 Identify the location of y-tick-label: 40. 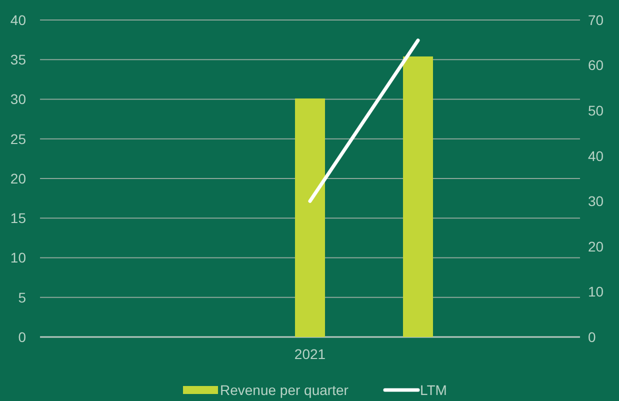
(18, 20).